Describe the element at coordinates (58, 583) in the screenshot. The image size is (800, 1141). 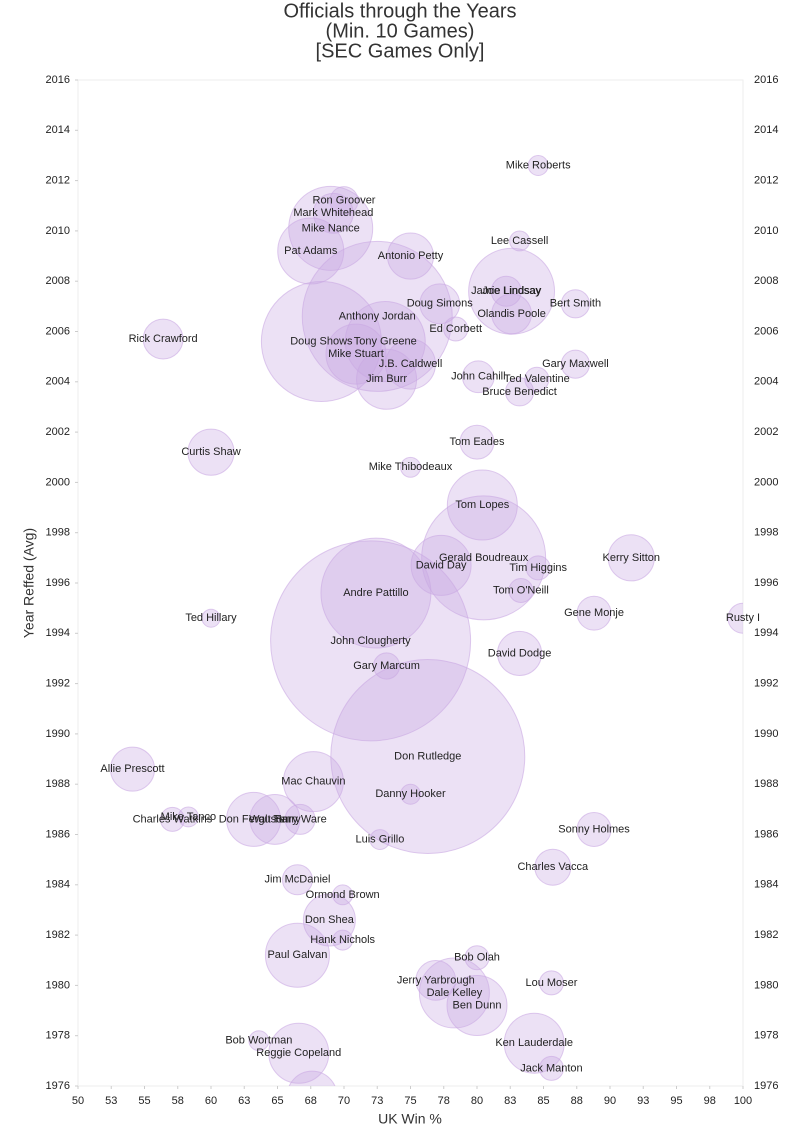
I see `y-tick-label: 1996` at that location.